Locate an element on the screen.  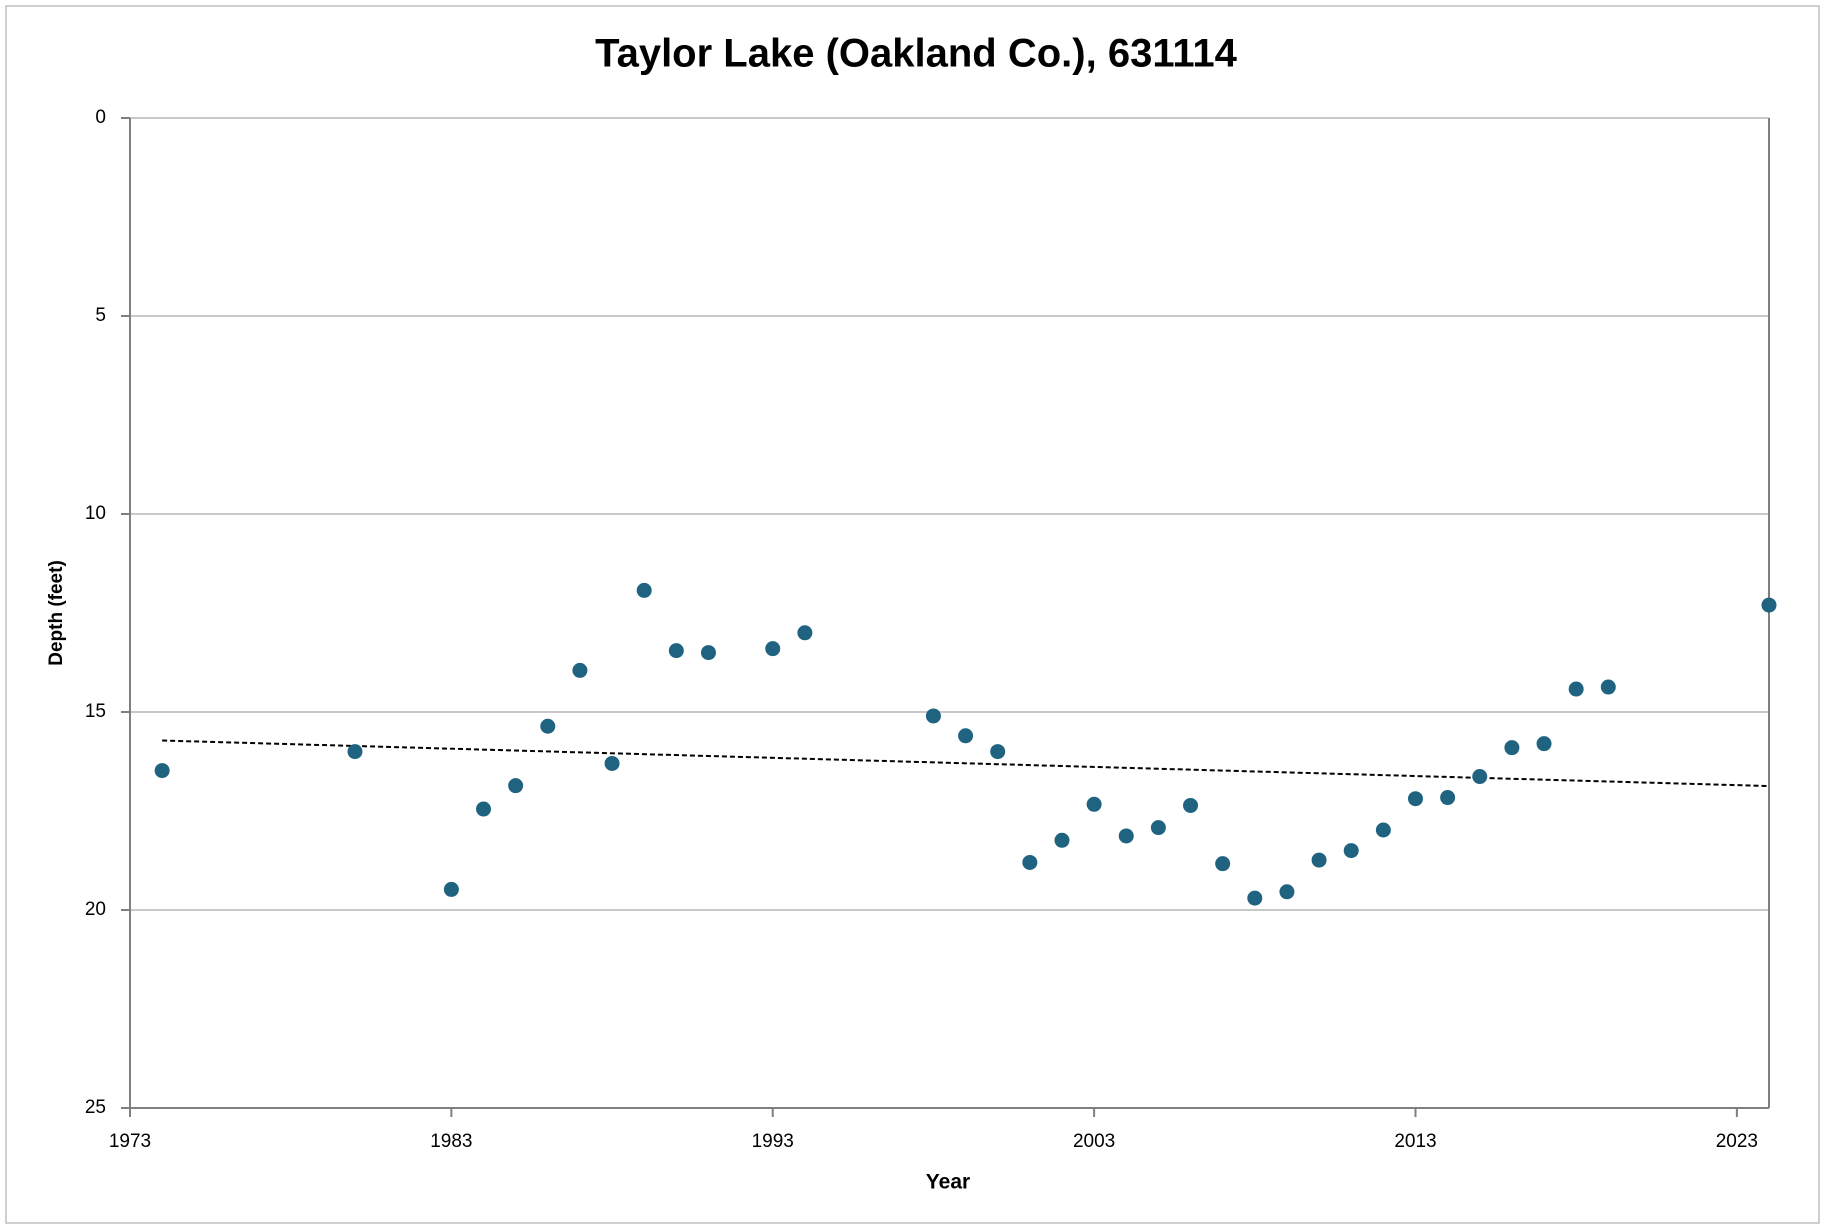
y-tick-label: 25 is located at coordinates (95, 1107).